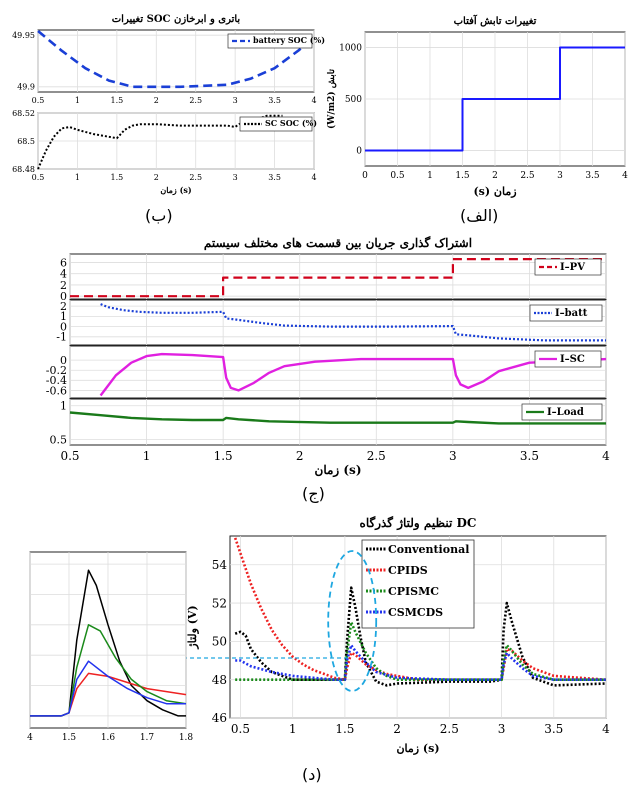 Image resolution: width=630 pixels, height=789 pixels. Describe the element at coordinates (566, 313) in the screenshot. I see `current-2-legend-box` at that location.